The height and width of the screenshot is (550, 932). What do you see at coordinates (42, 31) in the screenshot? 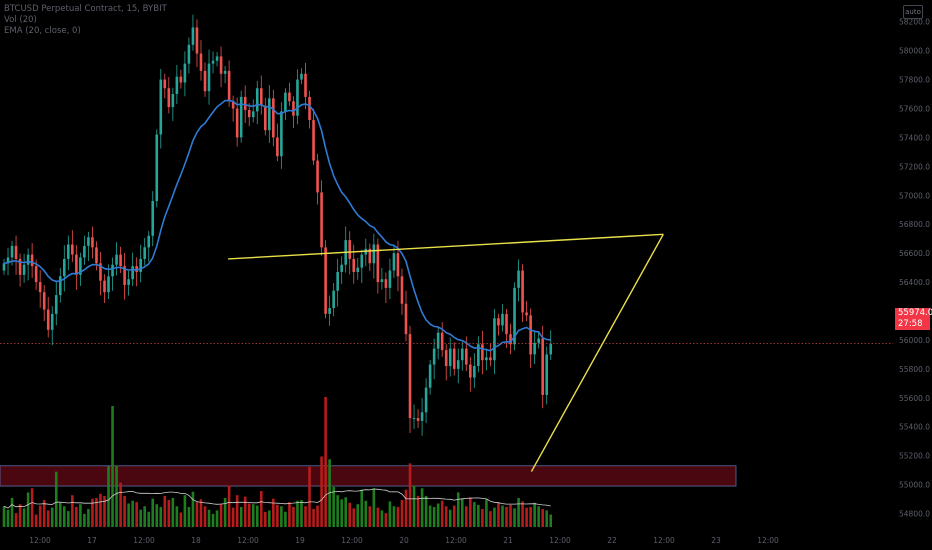
I see `legend-ema: EMA (20, close, 0)` at bounding box center [42, 31].